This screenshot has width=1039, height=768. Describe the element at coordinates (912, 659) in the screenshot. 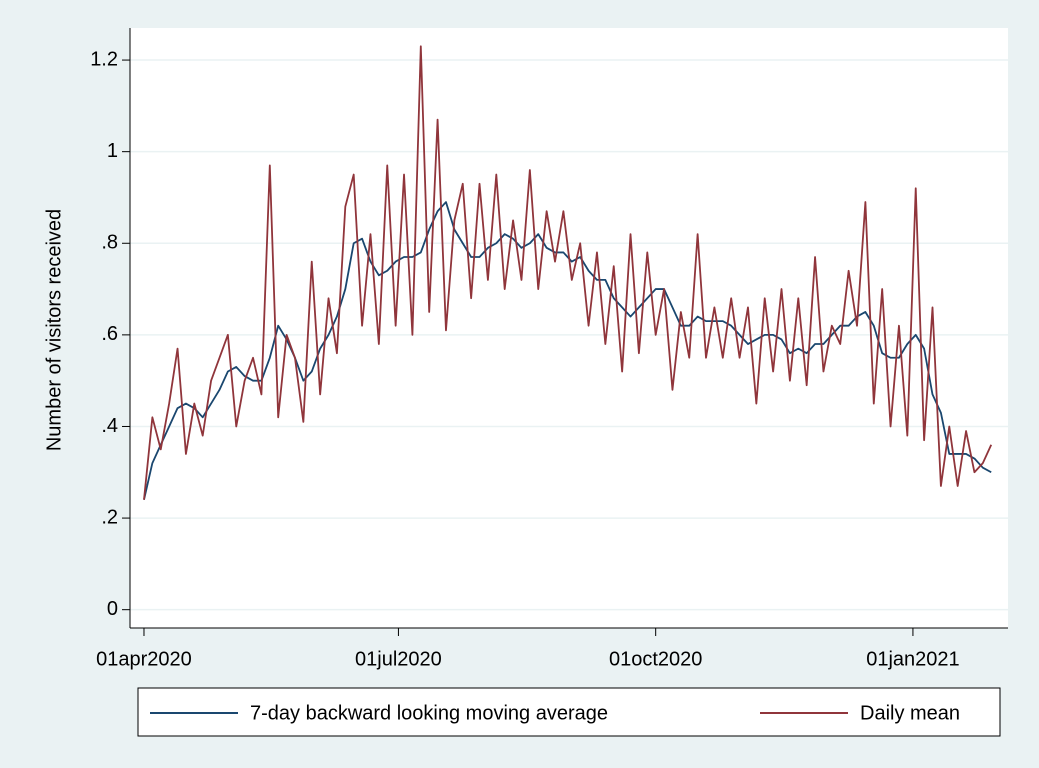

I see `x-tick-label: 01jan2021` at that location.